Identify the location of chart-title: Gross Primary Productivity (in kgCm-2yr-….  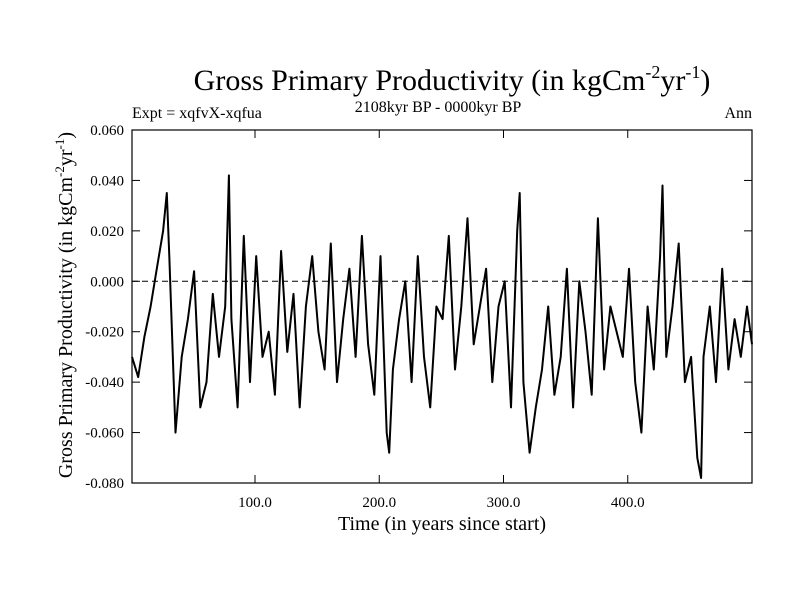
(452, 79).